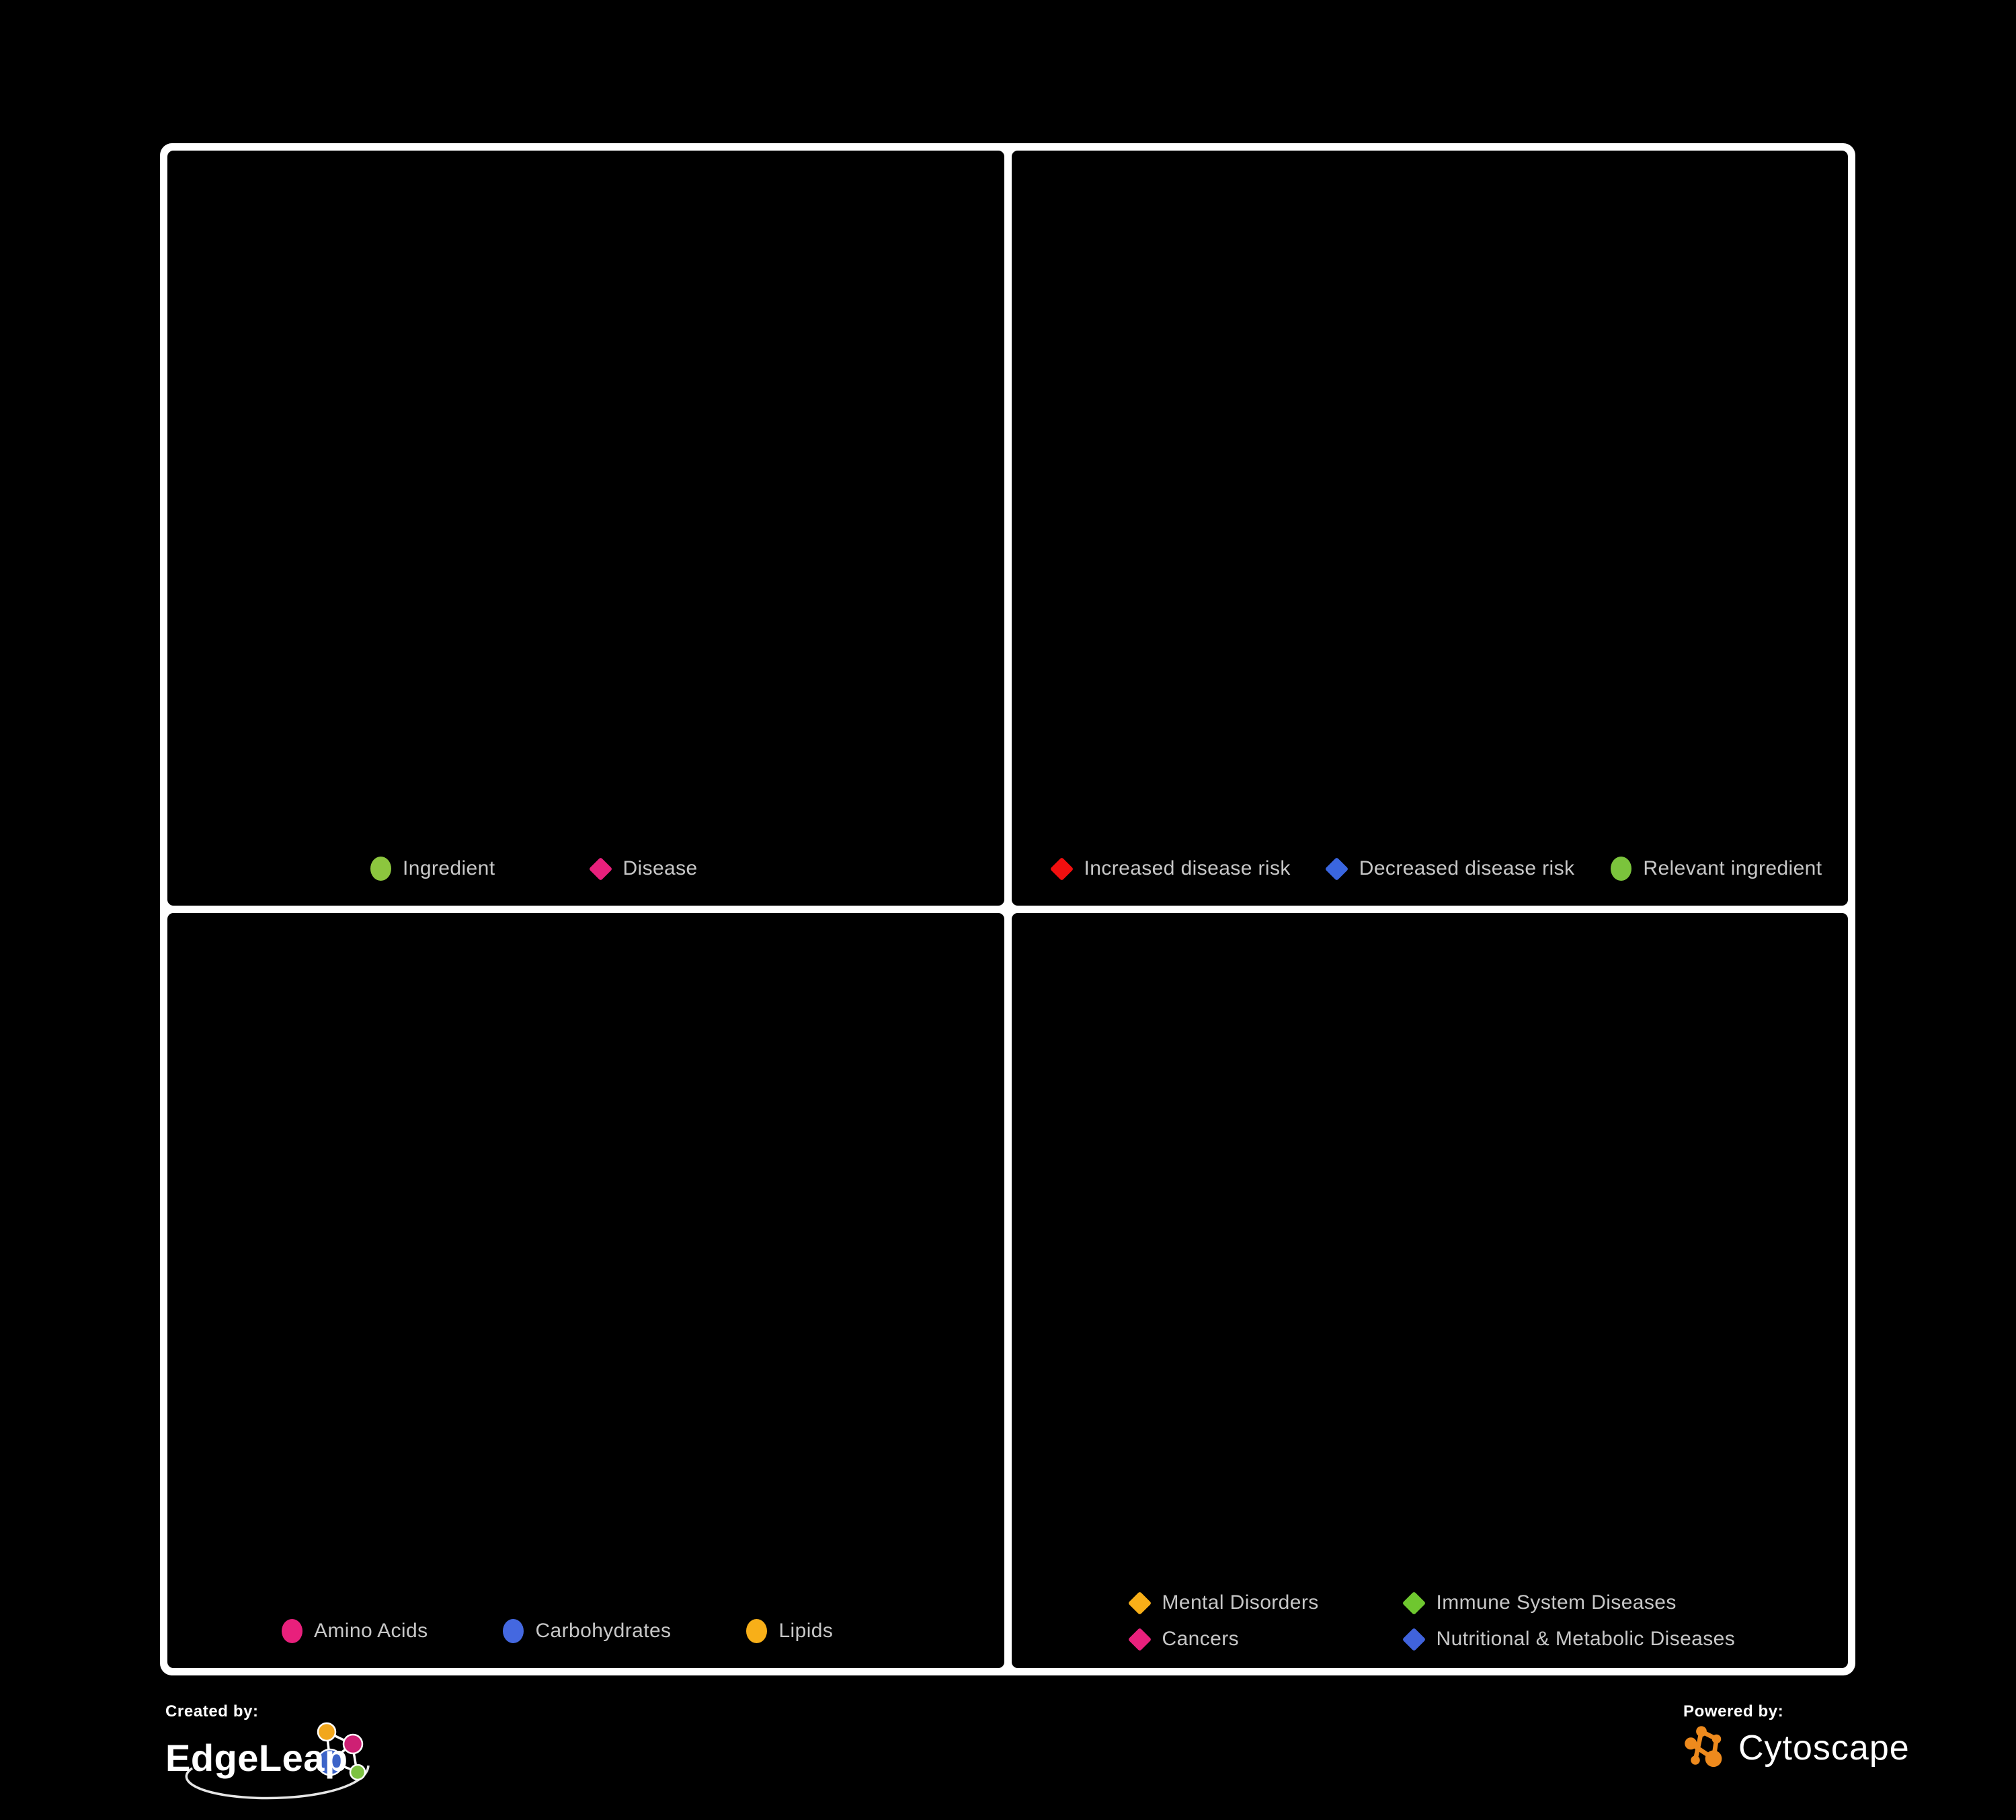 The height and width of the screenshot is (1820, 2016). Describe the element at coordinates (660, 868) in the screenshot. I see `legend-label: Disease` at that location.